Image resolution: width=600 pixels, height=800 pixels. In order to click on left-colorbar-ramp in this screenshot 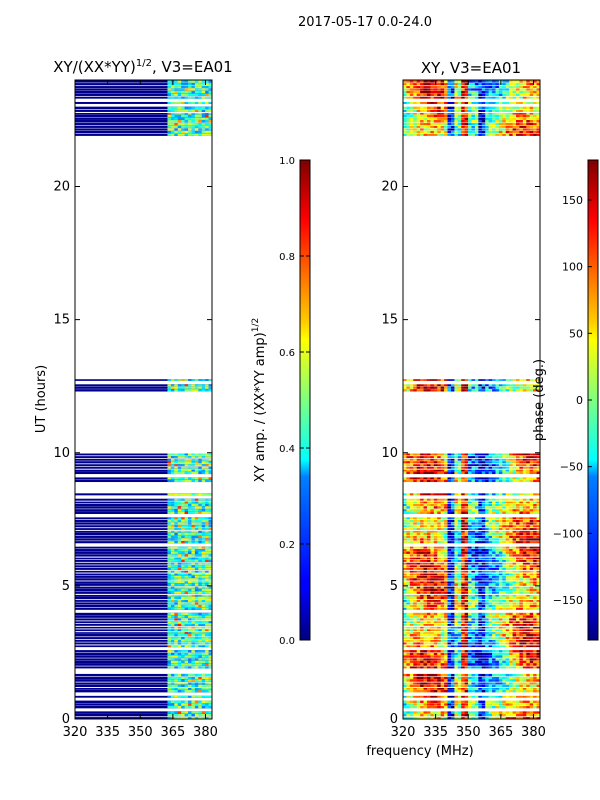, I will do `click(305, 400)`.